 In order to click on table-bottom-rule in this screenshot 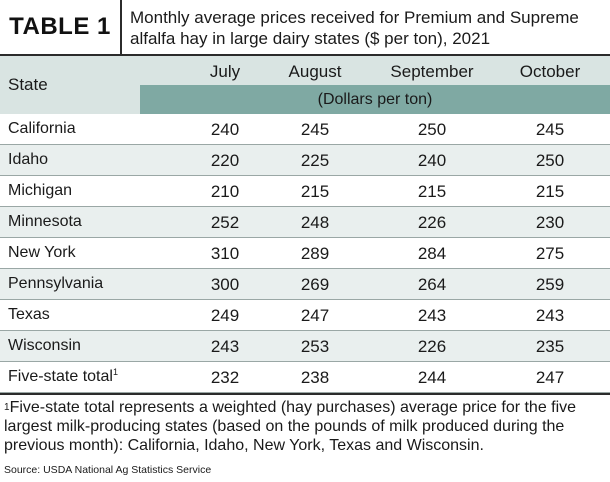, I will do `click(305, 394)`.